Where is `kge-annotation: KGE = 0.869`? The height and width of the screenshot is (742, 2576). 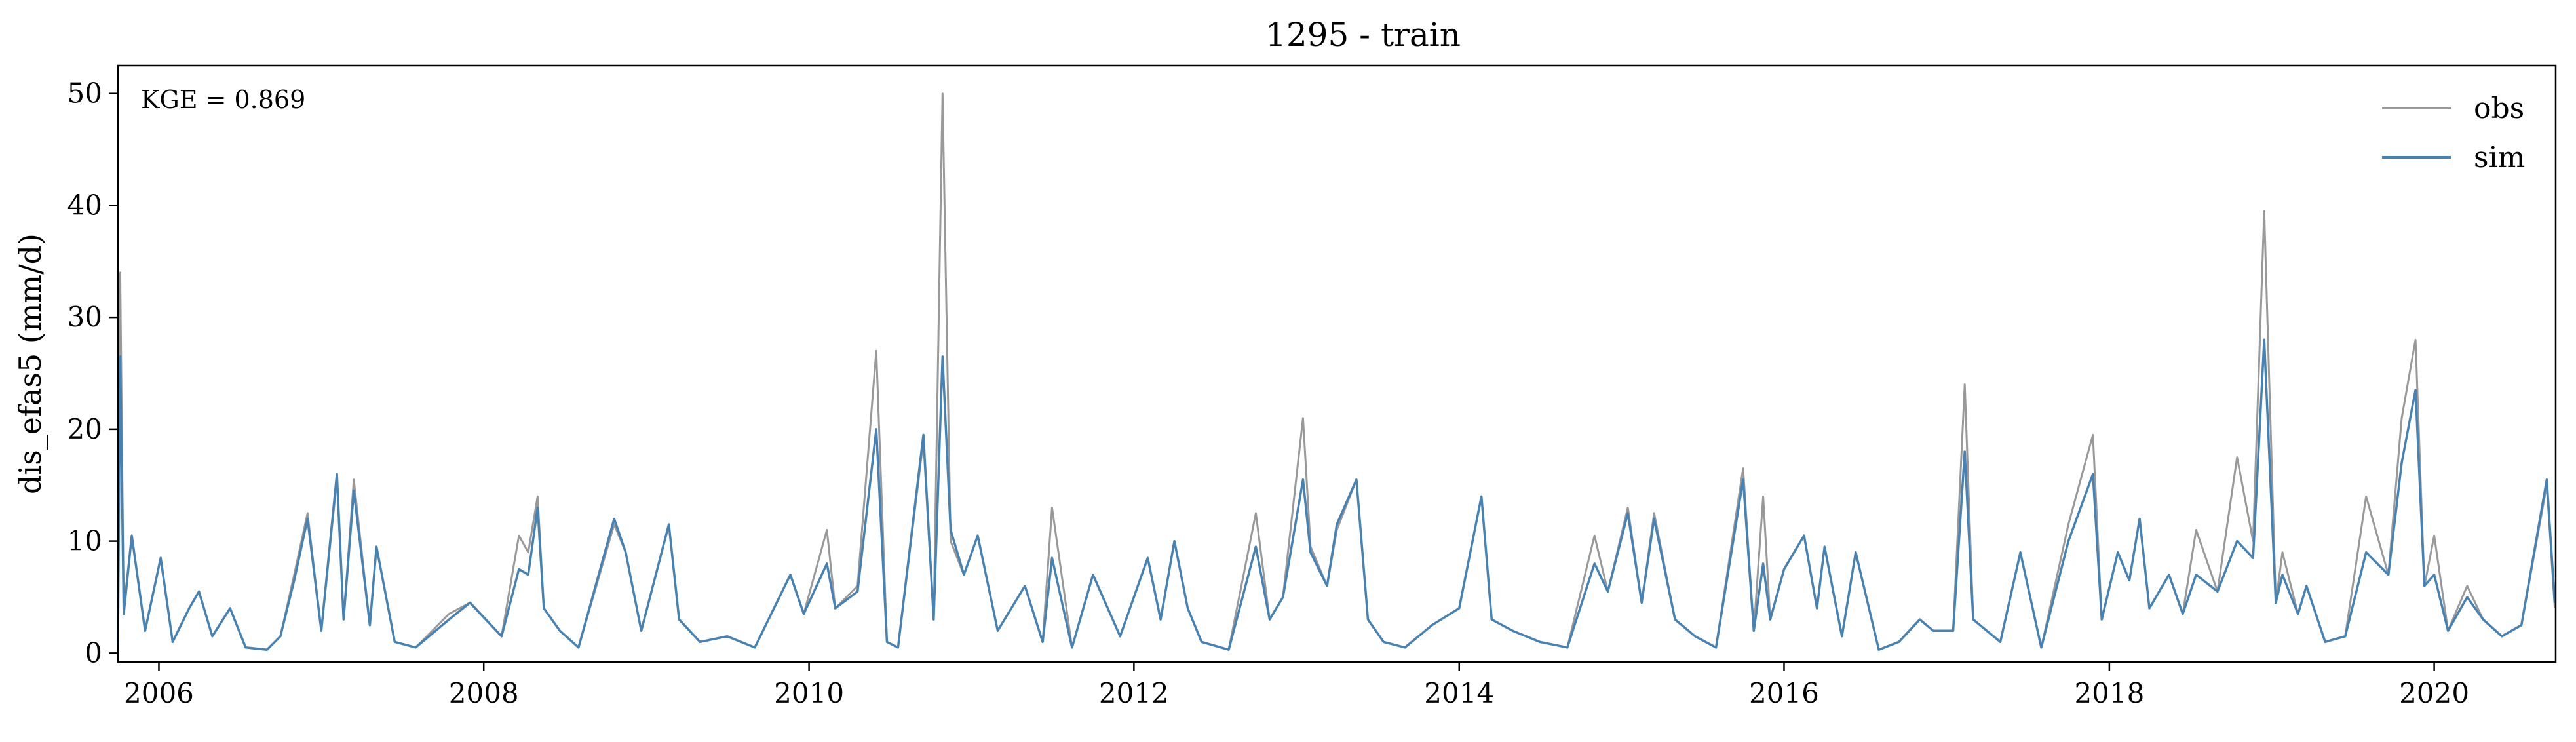 kge-annotation: KGE = 0.869 is located at coordinates (223, 99).